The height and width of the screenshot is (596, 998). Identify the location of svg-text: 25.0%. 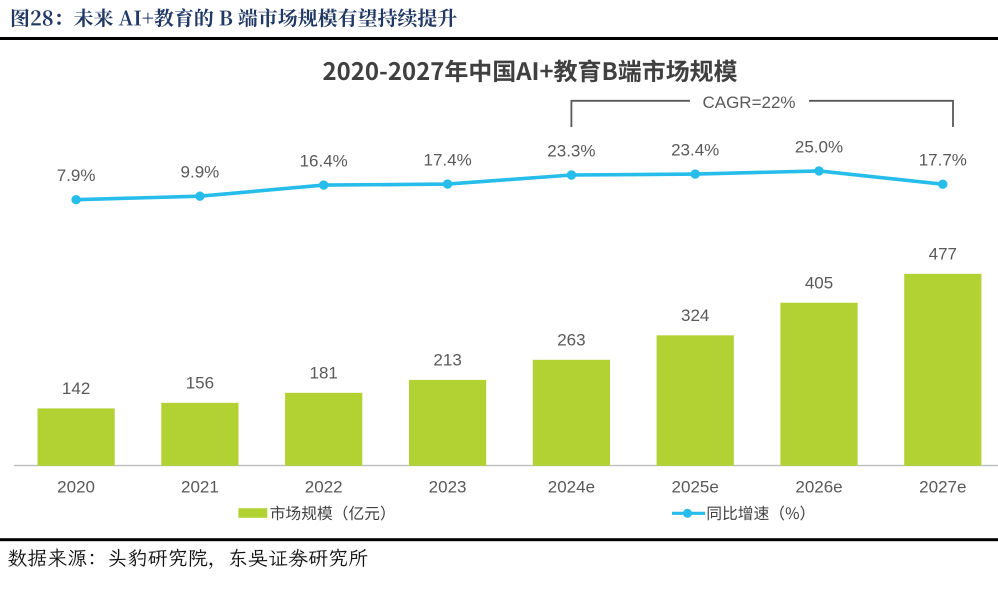
(819, 146).